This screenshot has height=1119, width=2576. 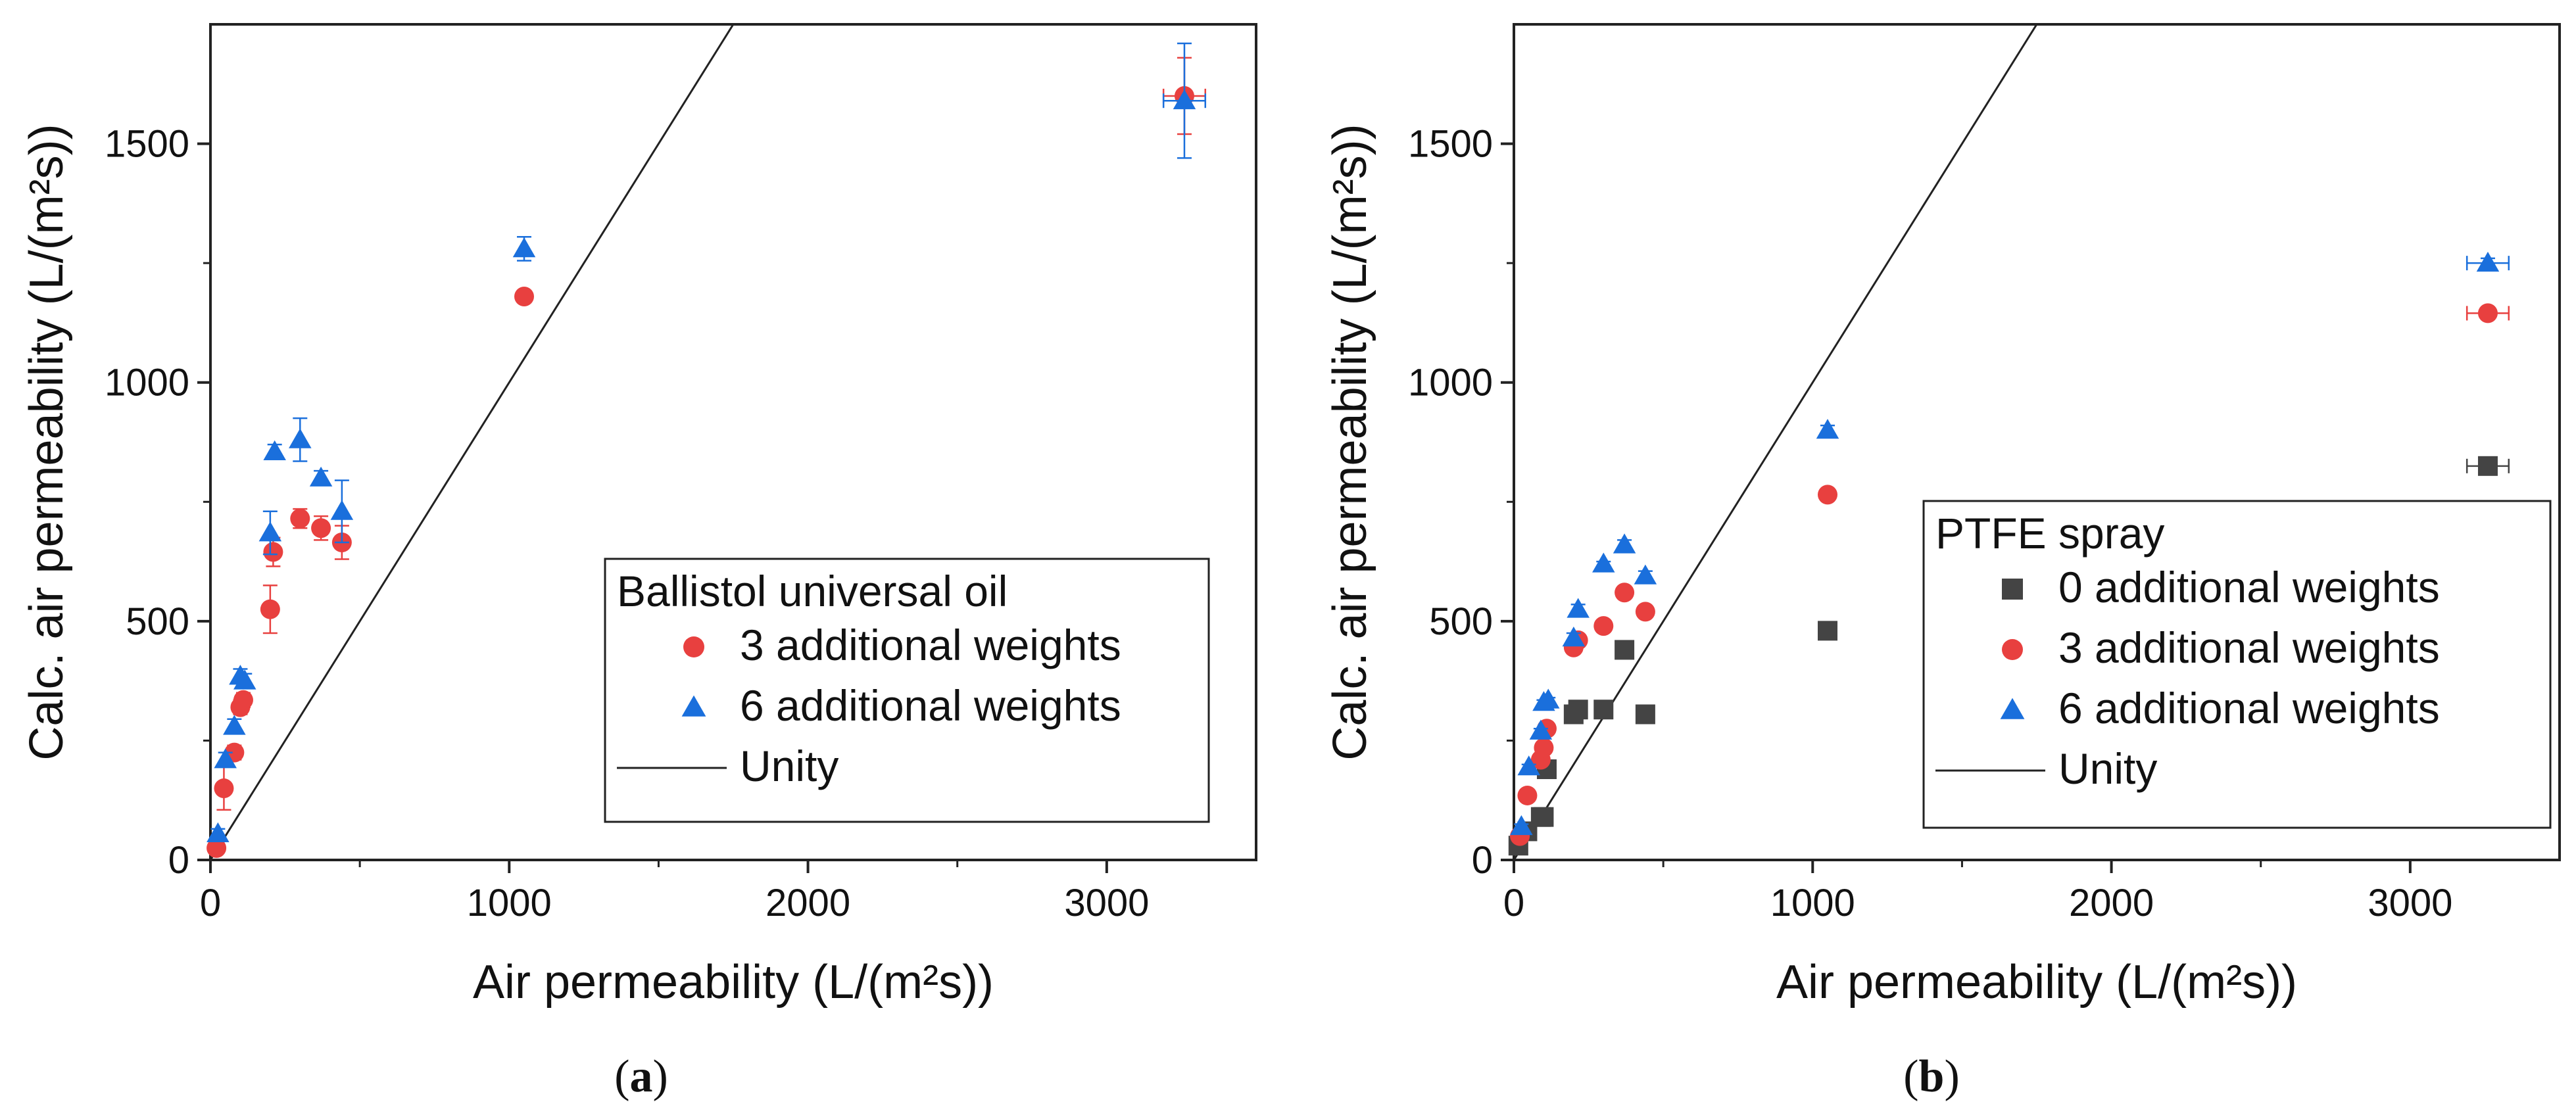 I want to click on series-square, so click(x=2009, y=656).